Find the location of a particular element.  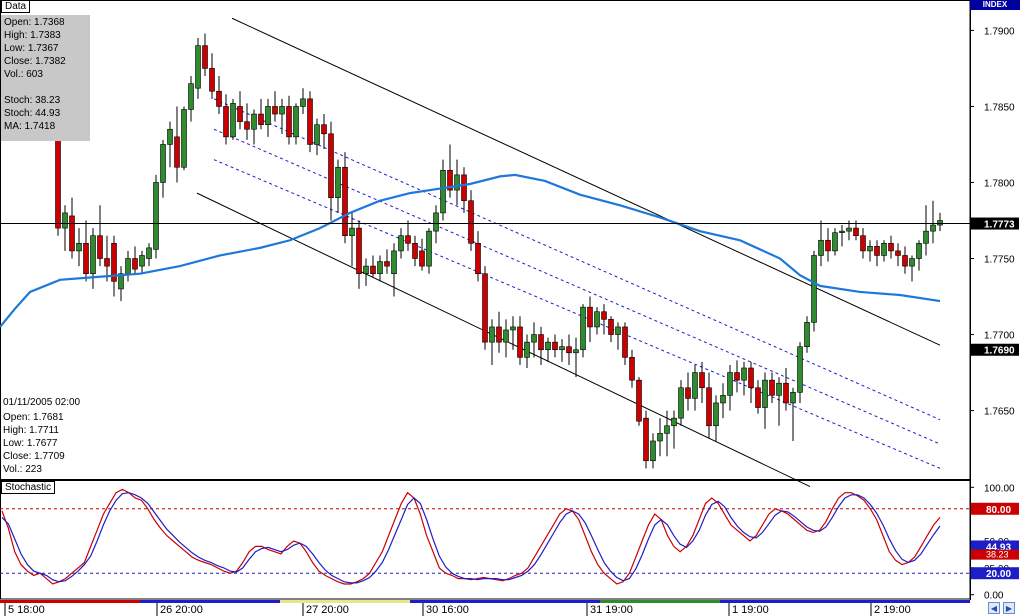

price-tick-label: 1.7850 is located at coordinates (999, 107).